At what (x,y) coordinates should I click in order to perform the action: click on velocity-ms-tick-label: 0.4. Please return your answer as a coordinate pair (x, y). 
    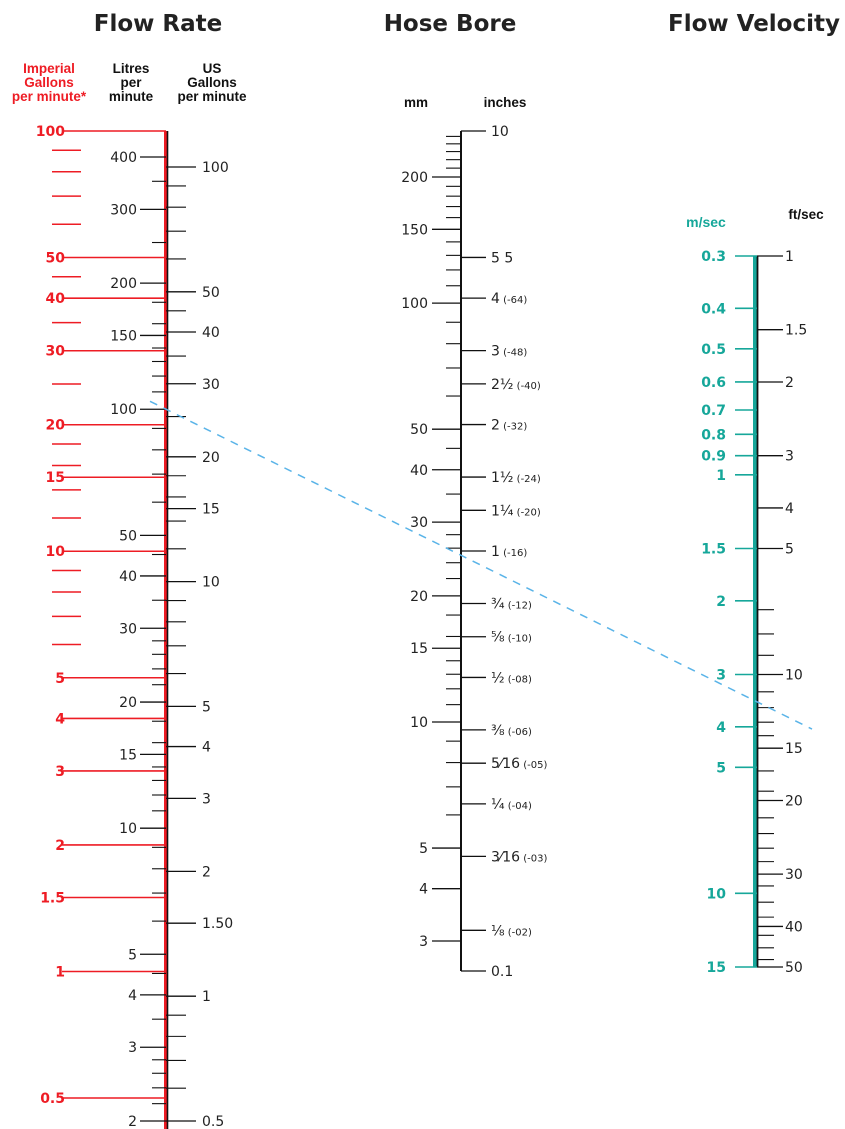
    Looking at the image, I should click on (713, 309).